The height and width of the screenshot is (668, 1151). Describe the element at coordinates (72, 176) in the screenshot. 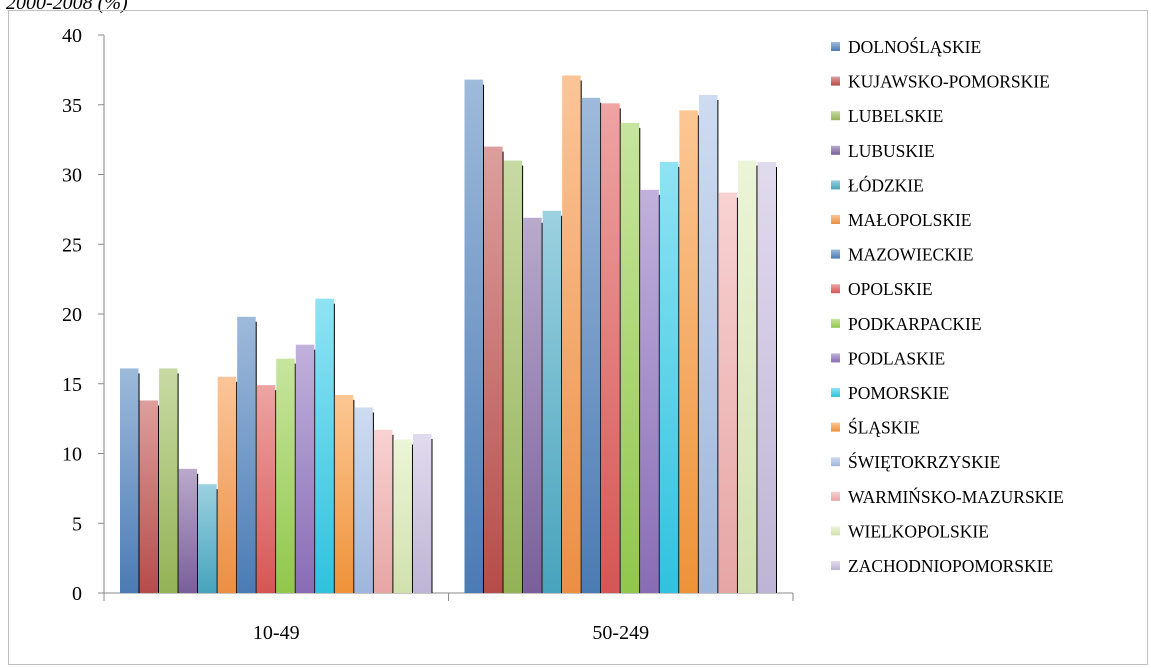

I see `y-tick-label: 30` at that location.